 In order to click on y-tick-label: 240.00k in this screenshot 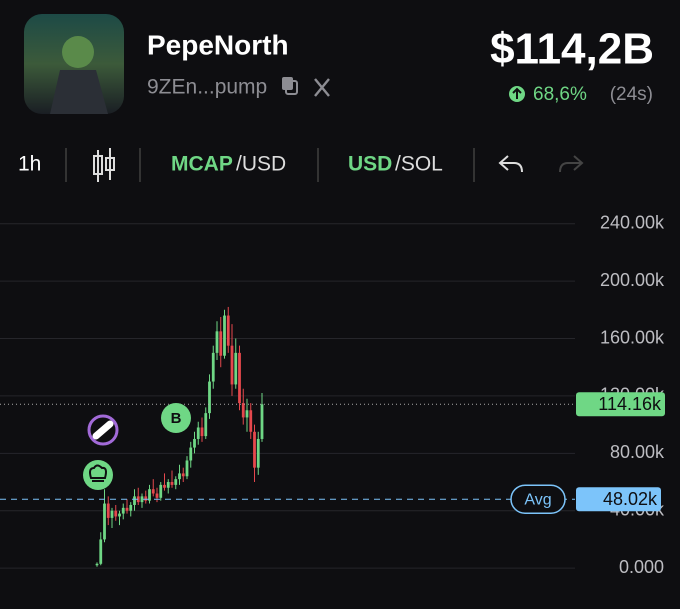, I will do `click(632, 222)`.